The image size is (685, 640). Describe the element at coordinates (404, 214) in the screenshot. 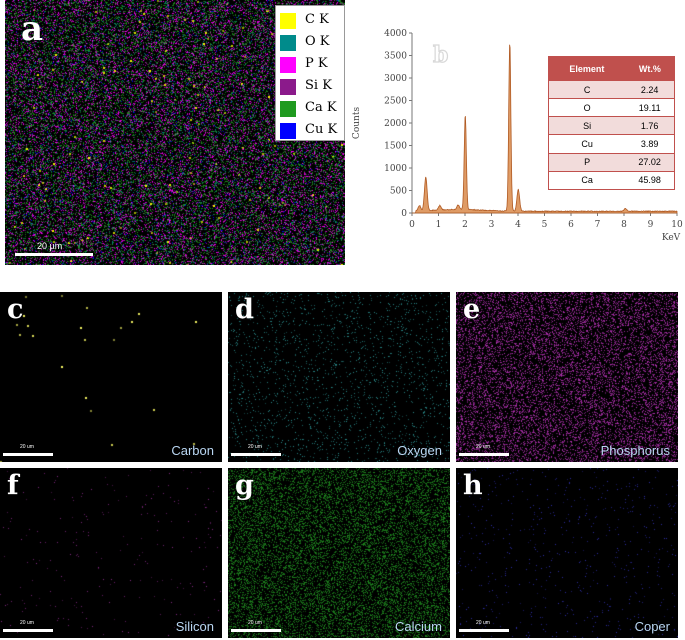

I see `y-tick-label: 0` at that location.